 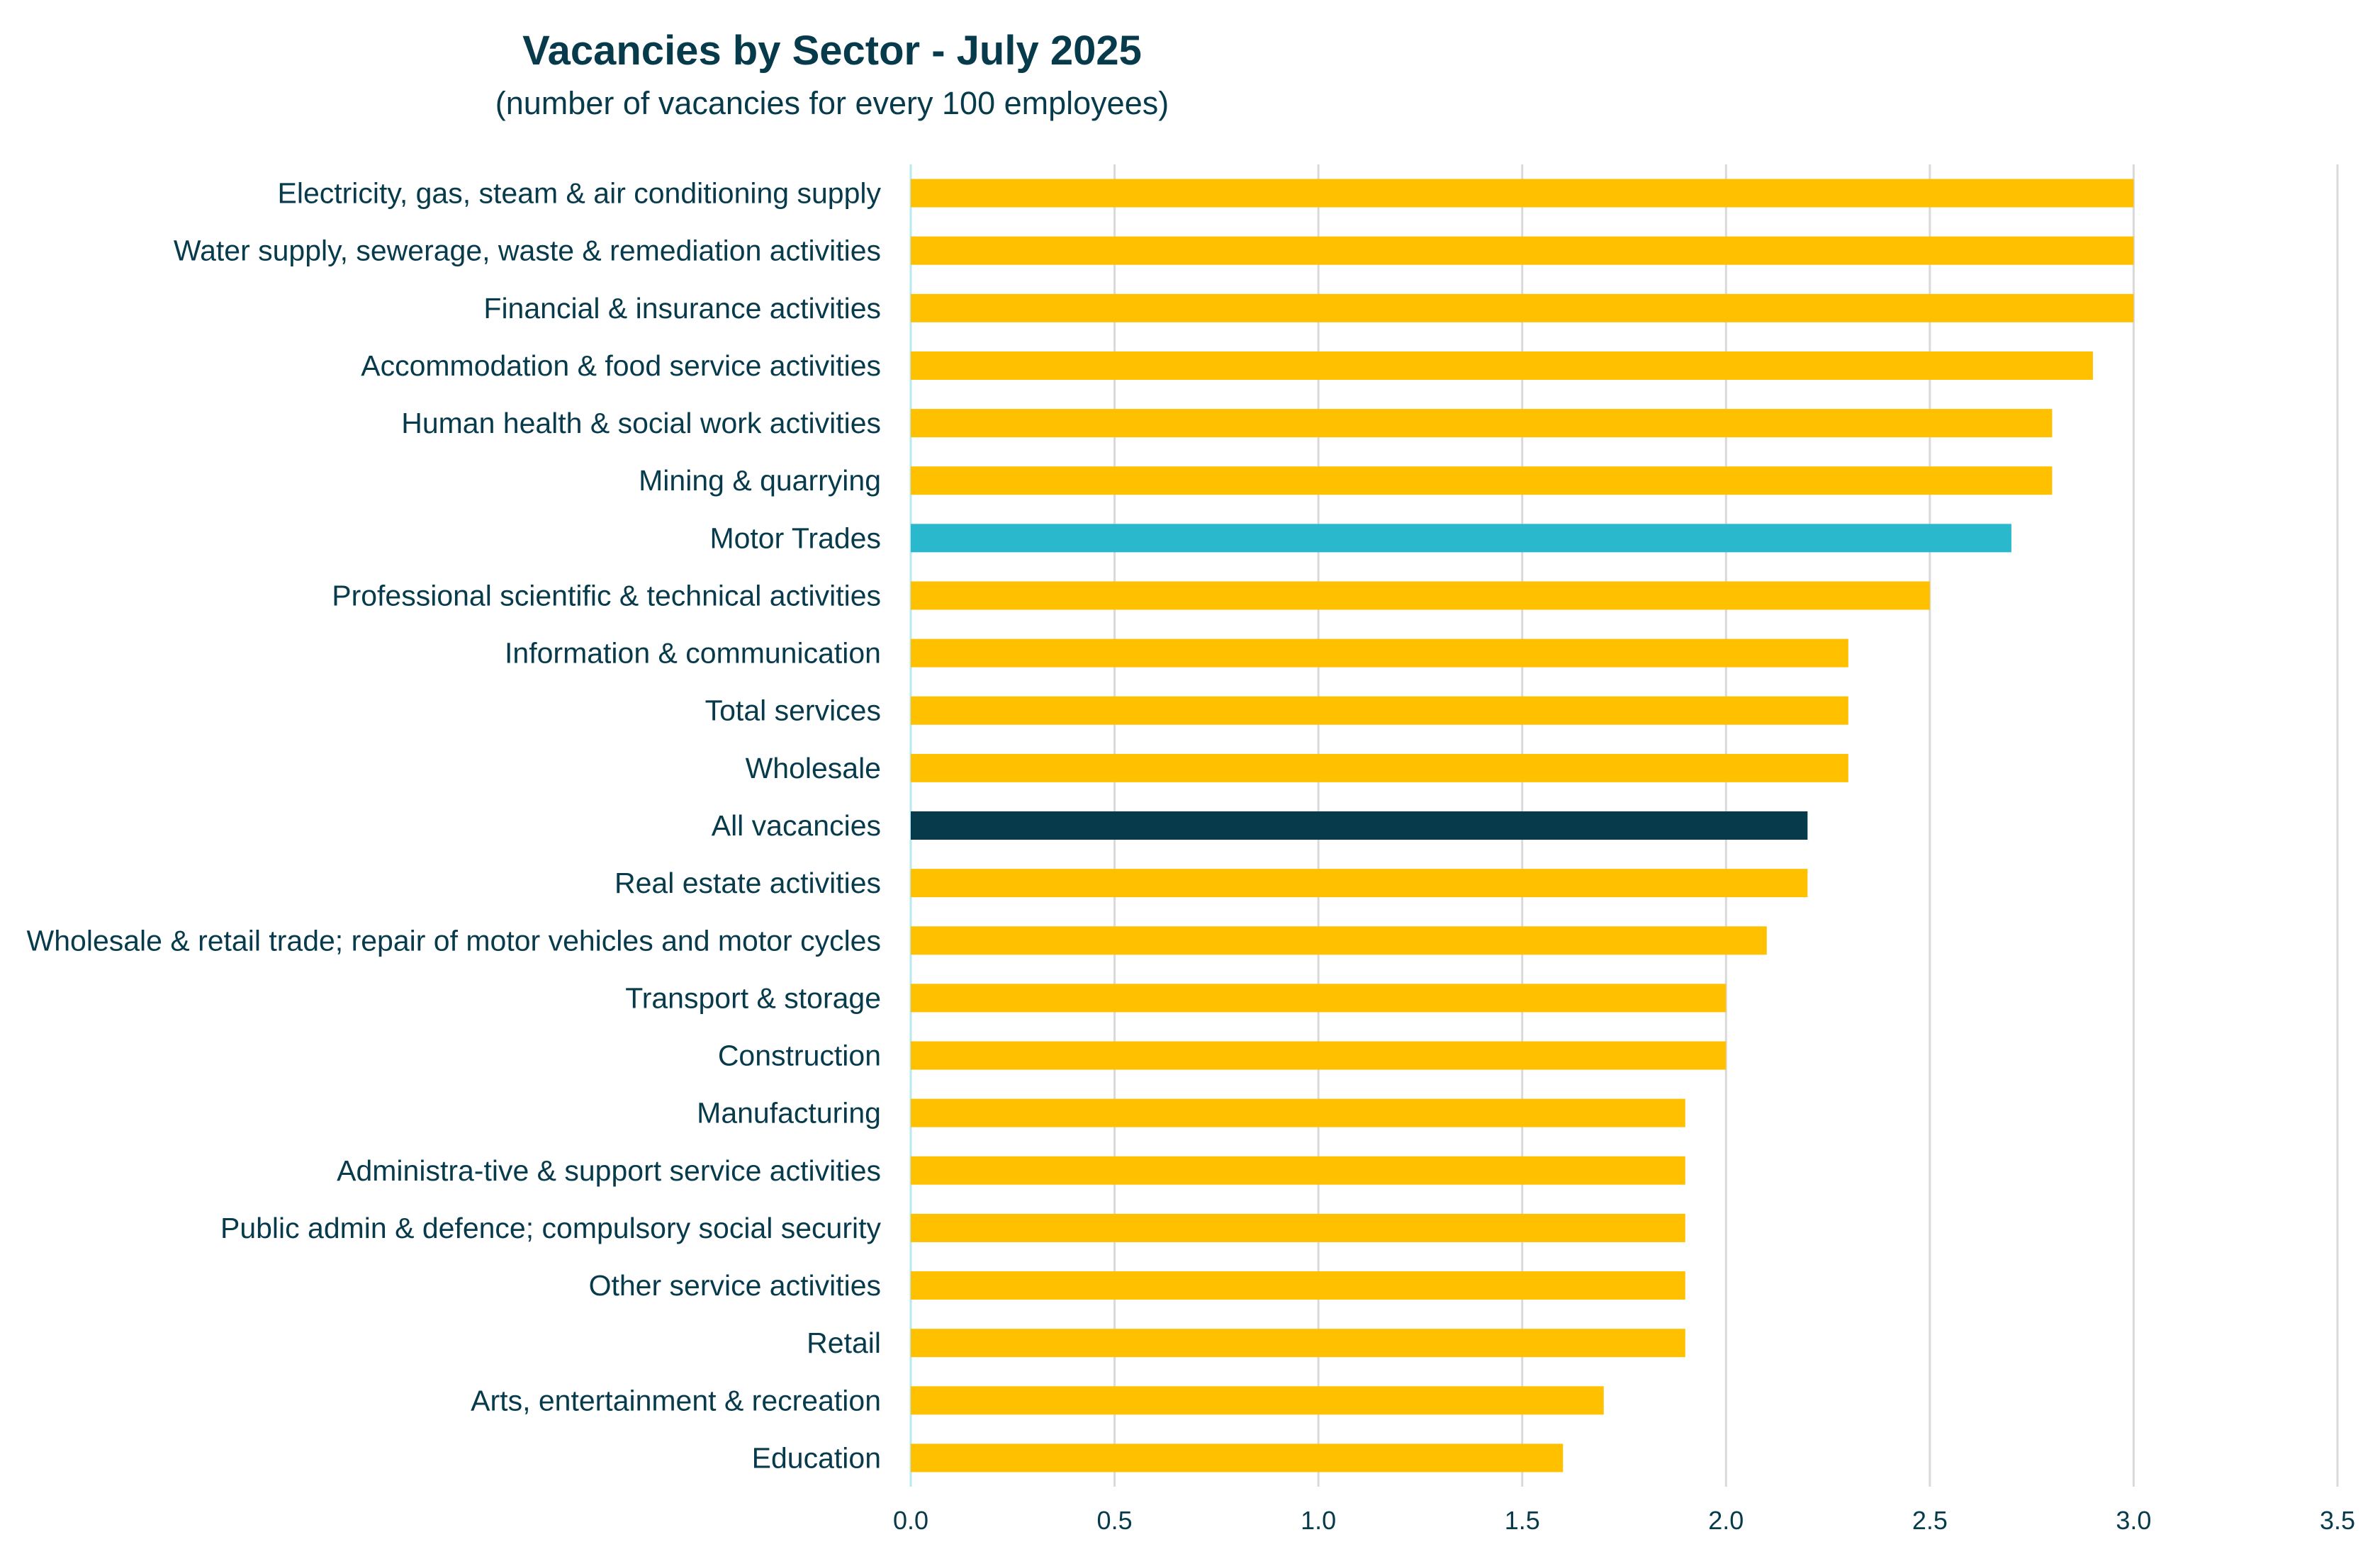 I want to click on category-label: Information & communication, so click(x=693, y=653).